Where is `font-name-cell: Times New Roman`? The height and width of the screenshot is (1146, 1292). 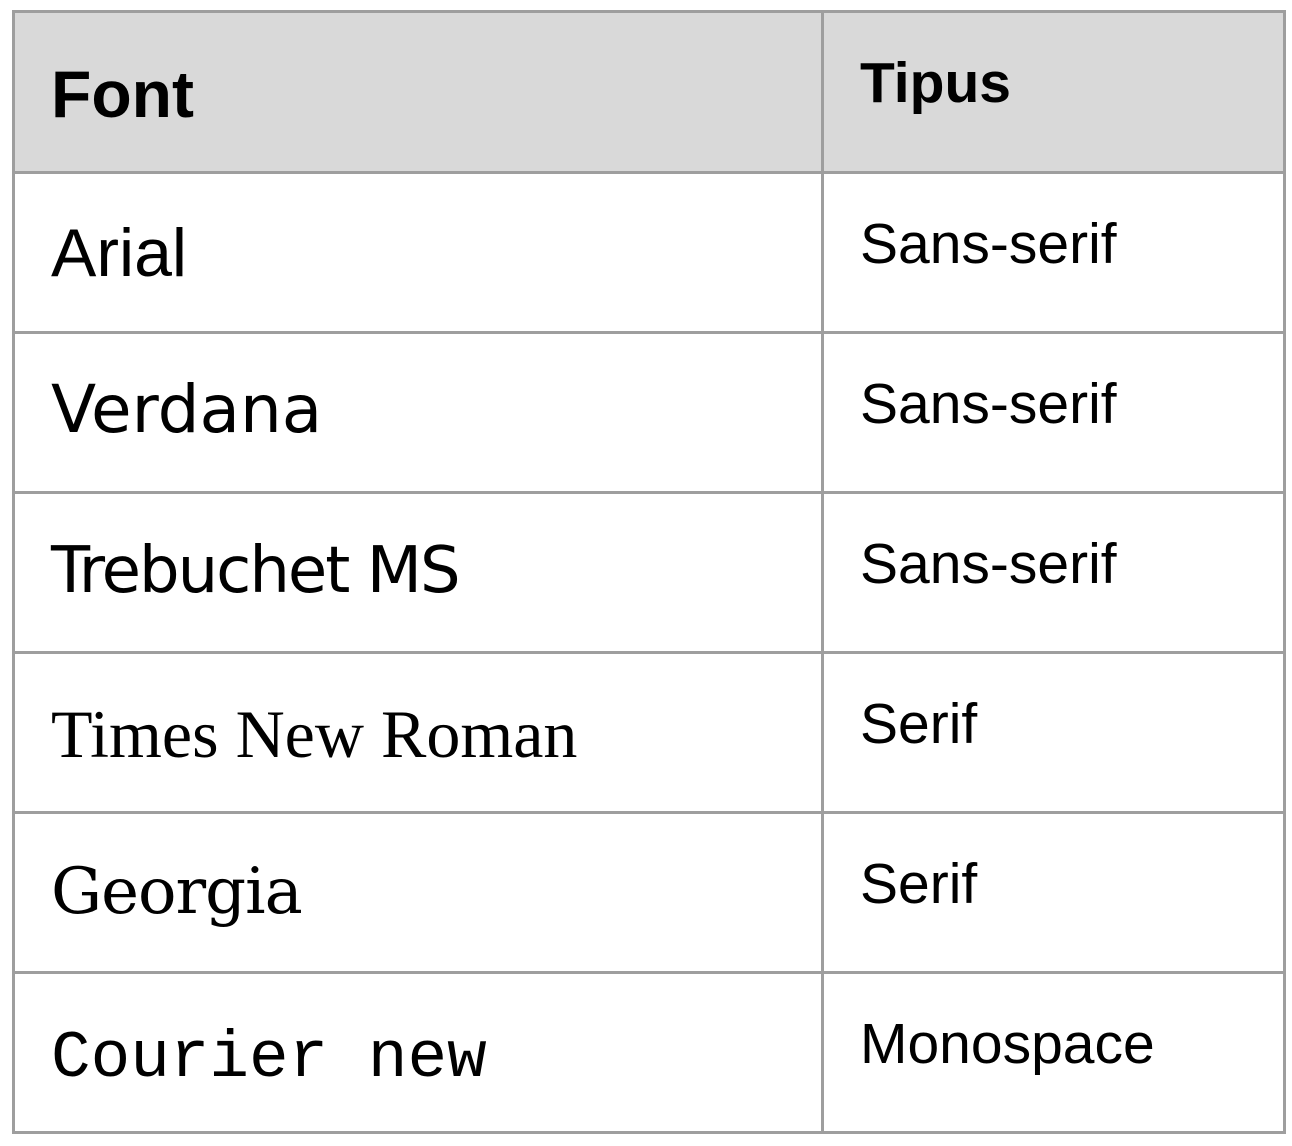 font-name-cell: Times New Roman is located at coordinates (418, 732).